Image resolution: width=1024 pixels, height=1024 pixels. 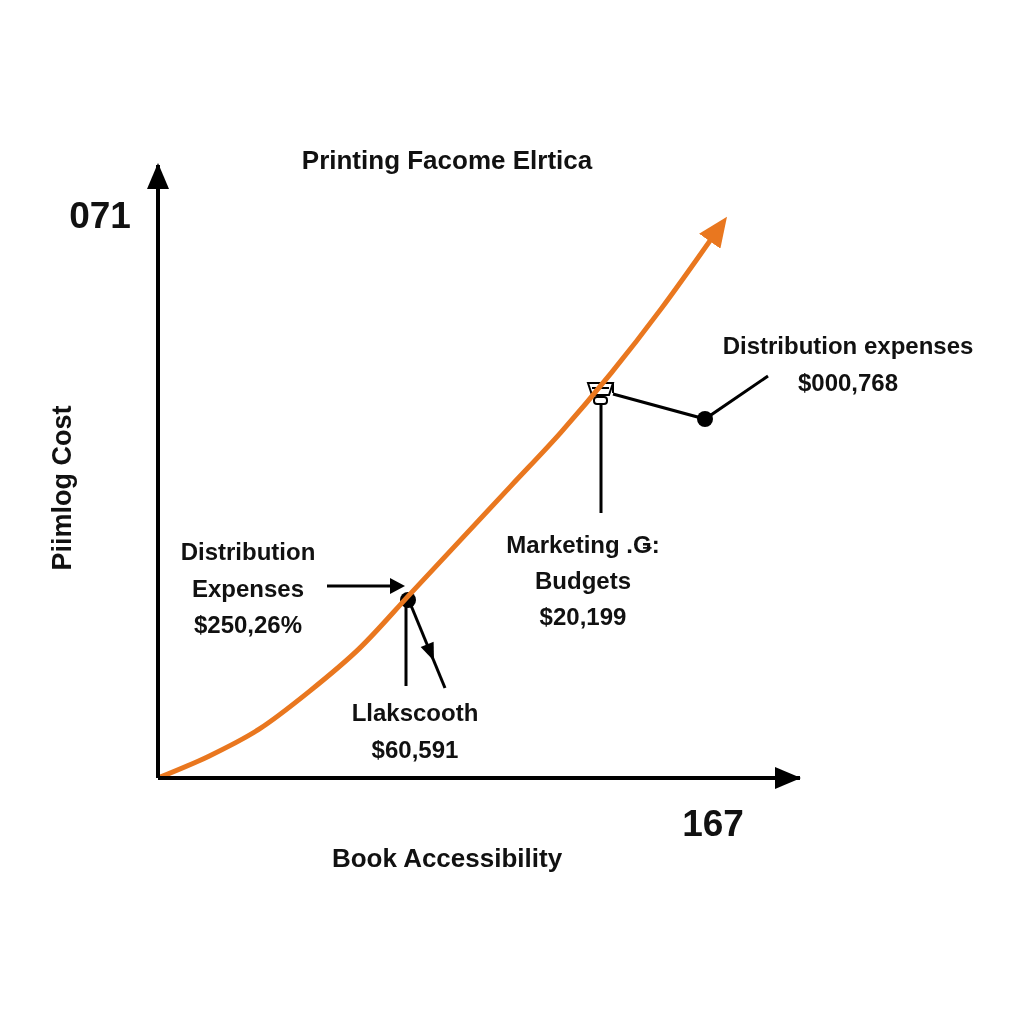 I want to click on text: 071, so click(x=100, y=215).